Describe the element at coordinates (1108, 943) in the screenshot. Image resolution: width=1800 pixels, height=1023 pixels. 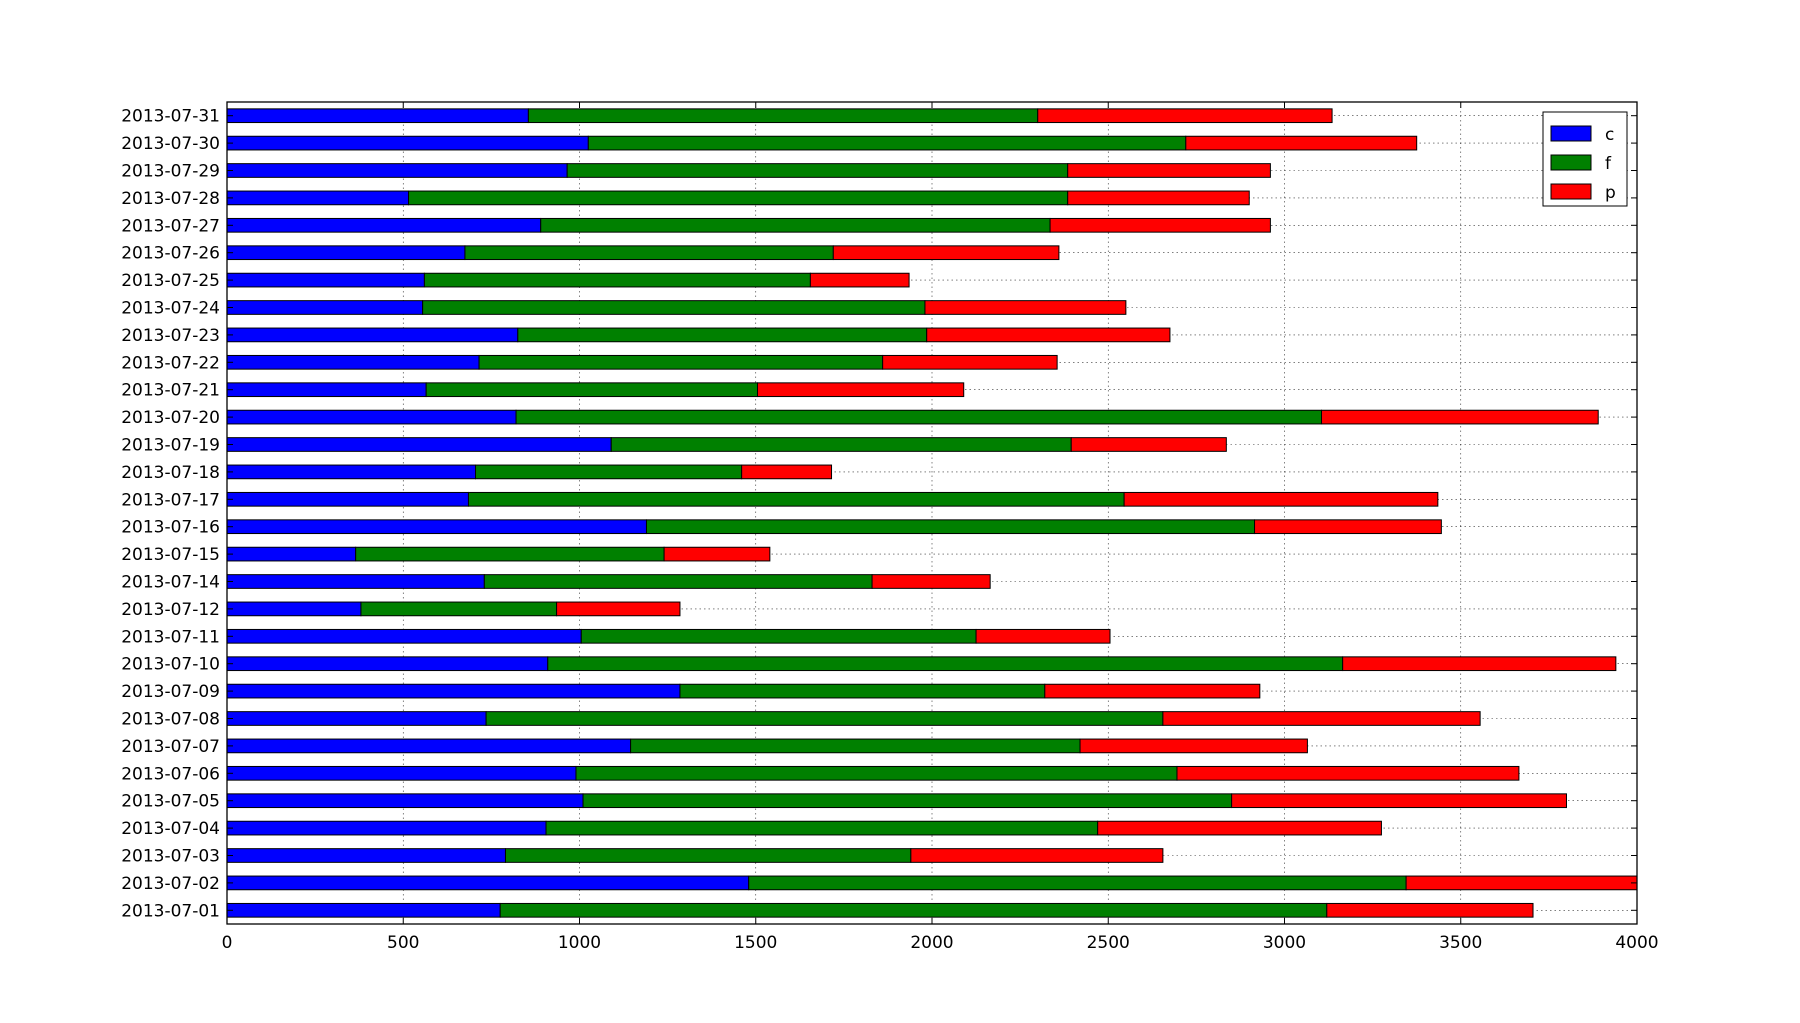
I see `x-tick-label: 2500` at that location.